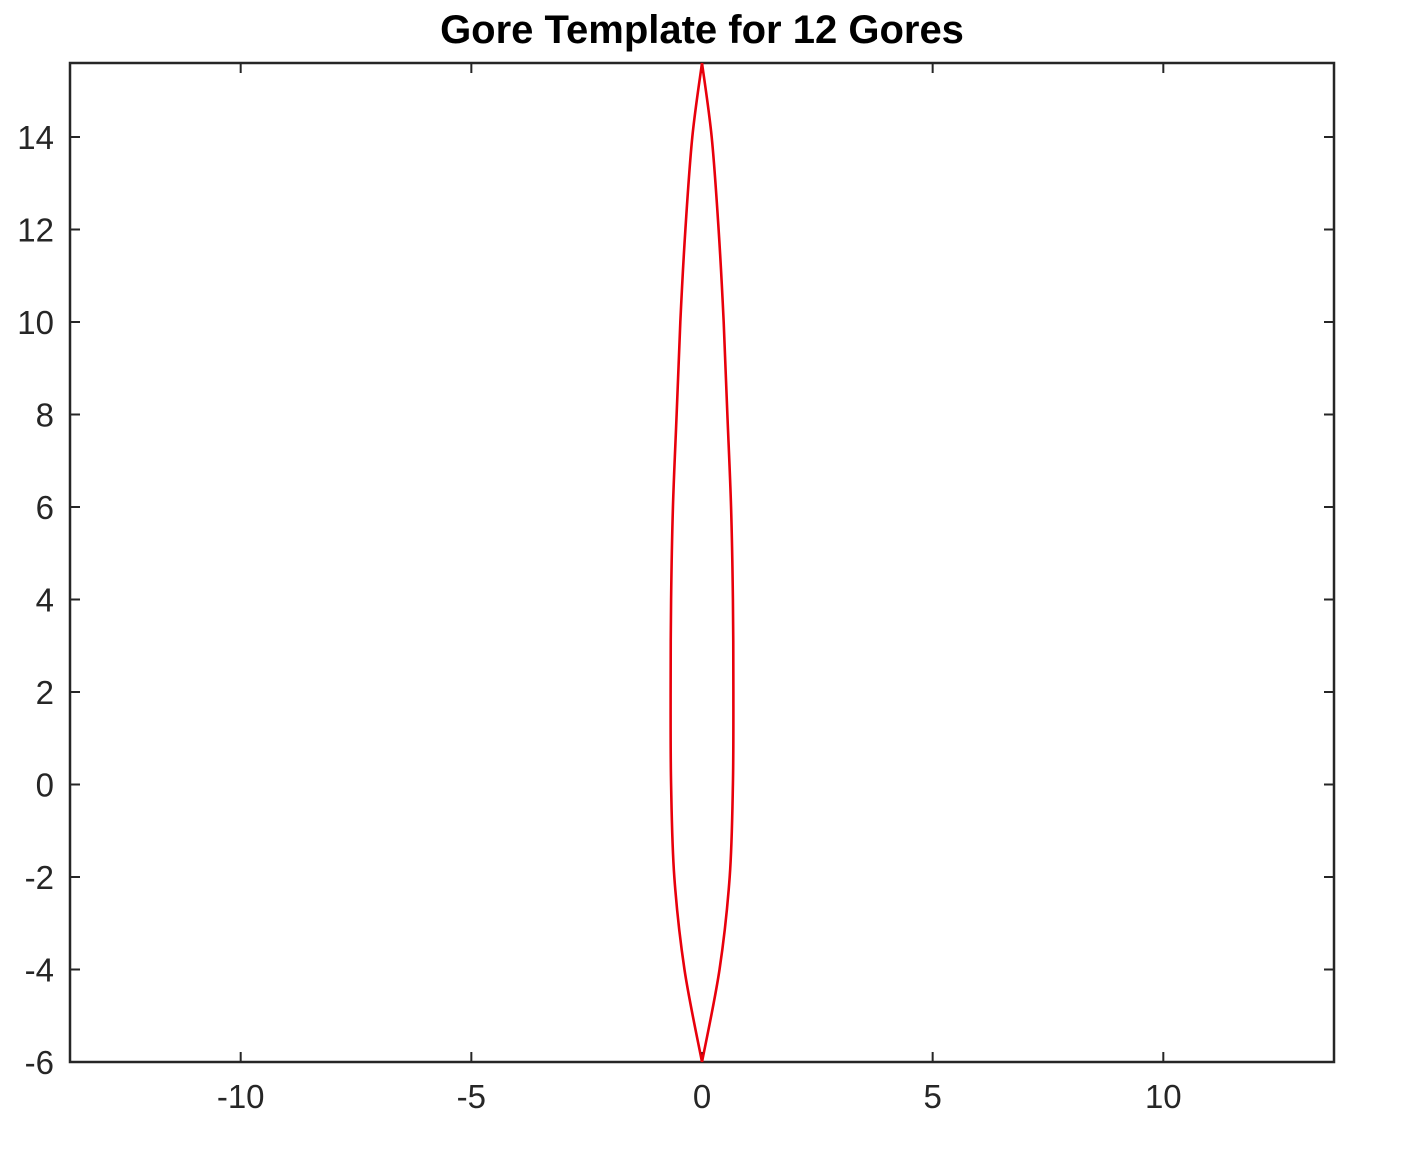  What do you see at coordinates (702, 1096) in the screenshot?
I see `x-tick-label: 0` at bounding box center [702, 1096].